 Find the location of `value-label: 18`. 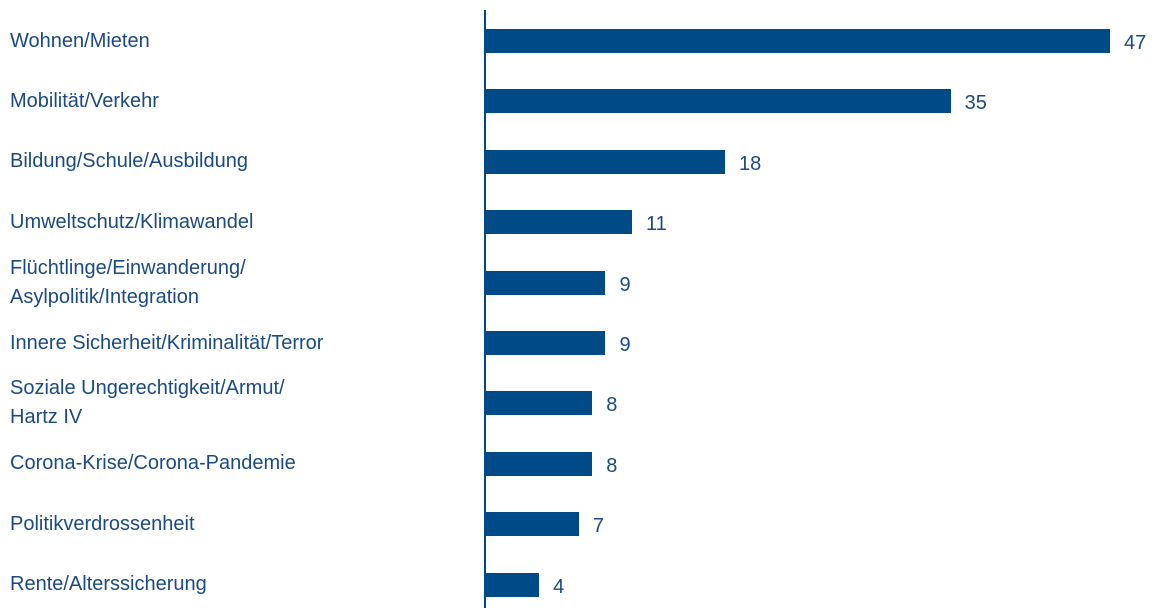

value-label: 18 is located at coordinates (750, 163).